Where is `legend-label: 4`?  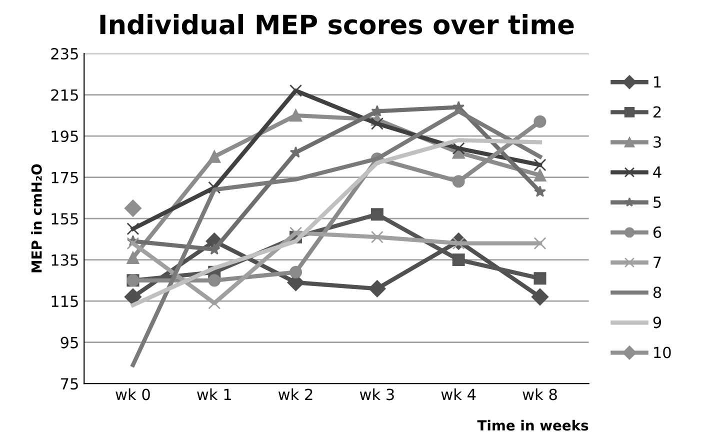 legend-label: 4 is located at coordinates (657, 172).